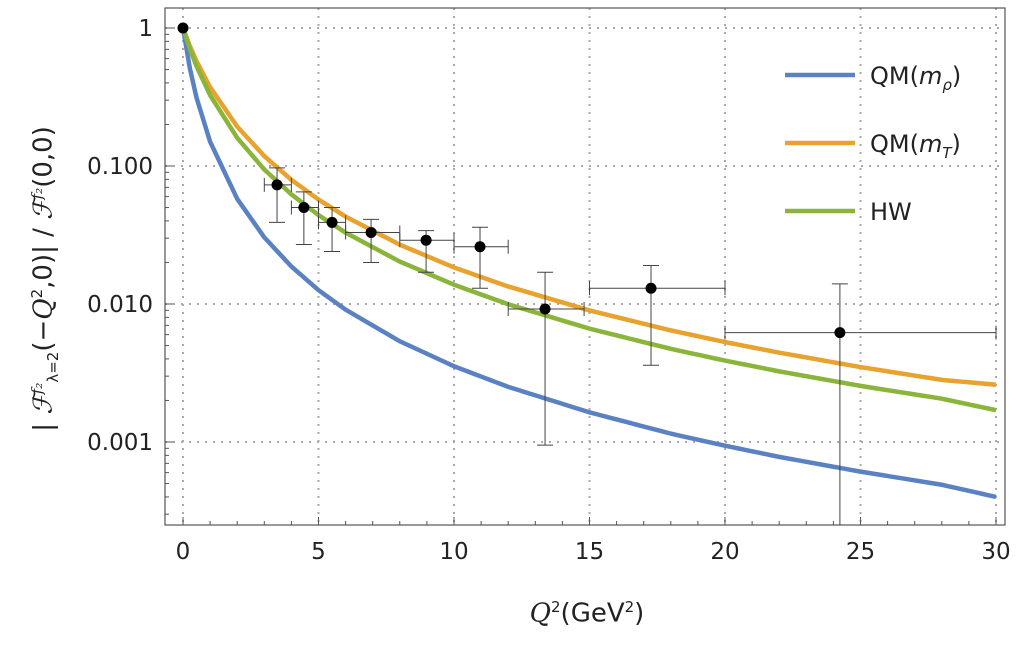 This screenshot has width=1024, height=647. I want to click on legend-label-2: QM(mT), so click(915, 146).